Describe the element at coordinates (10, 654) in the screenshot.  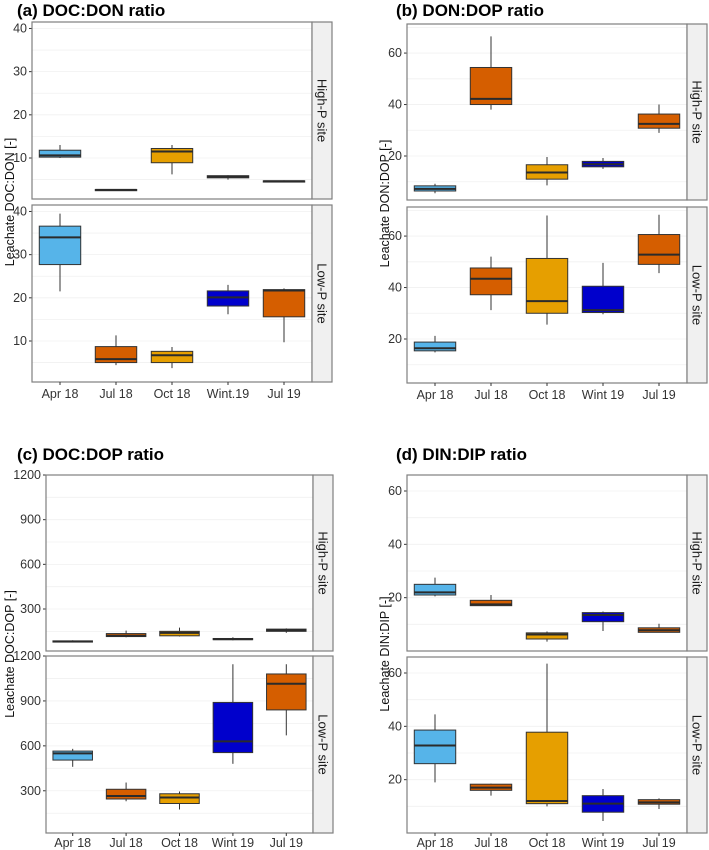
I see `y-axis-label: Leachate DOC:DOP [-]` at that location.